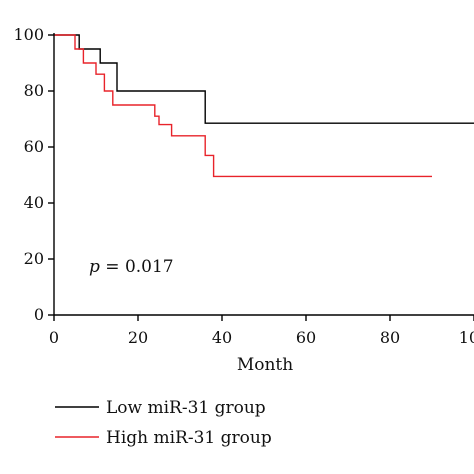 This screenshot has height=474, width=474. I want to click on legend-label: High miR-31 group, so click(189, 438).